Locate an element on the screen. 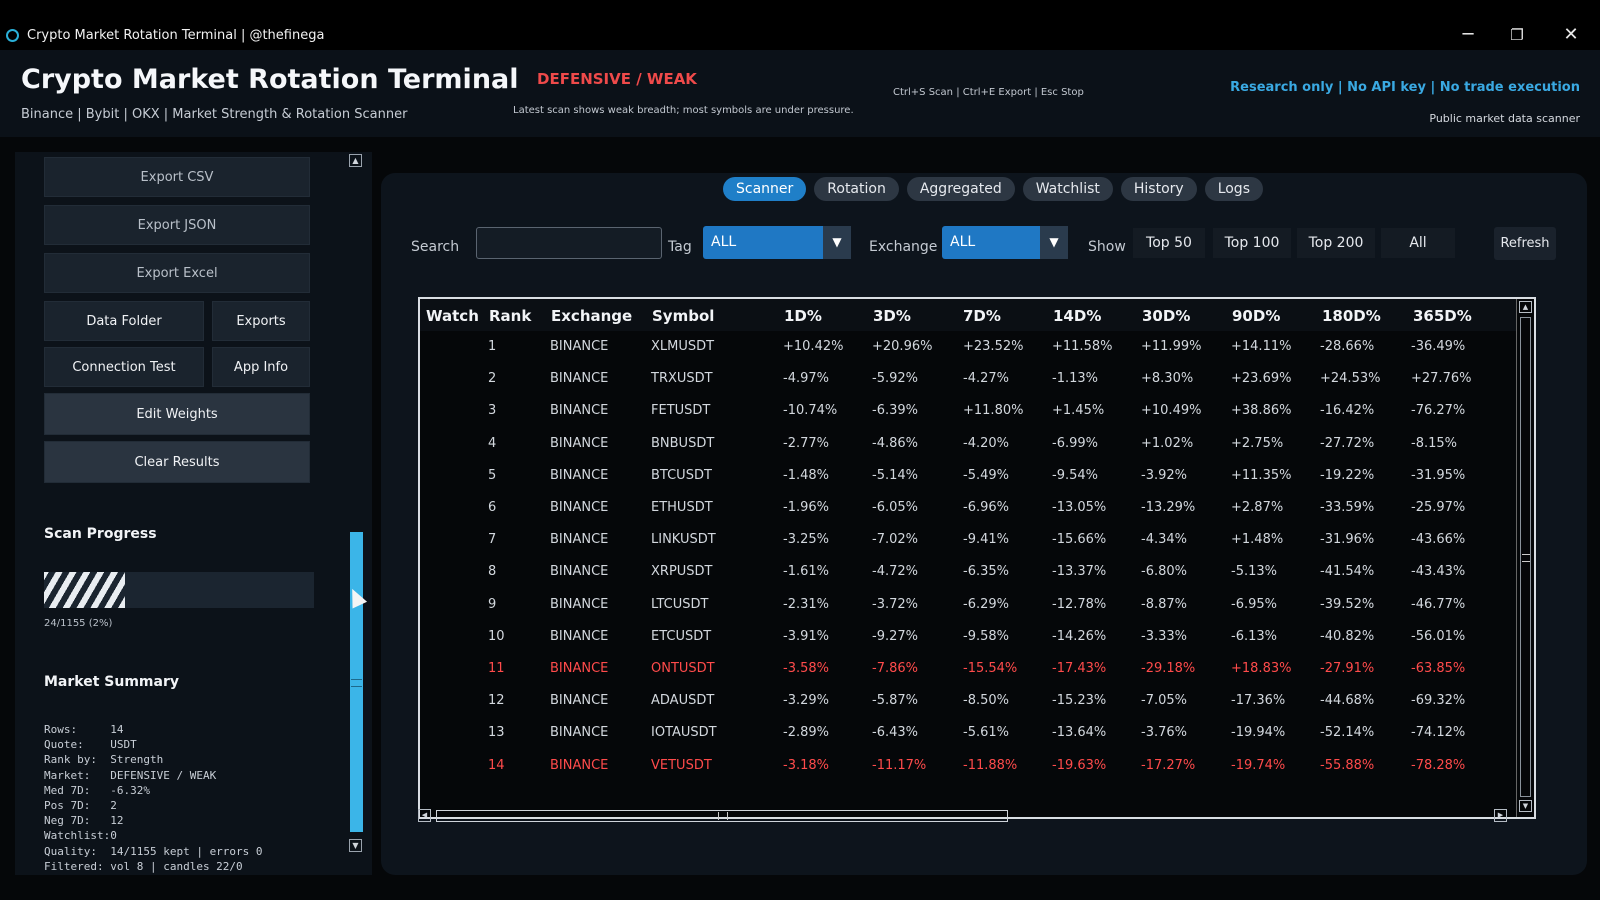 The image size is (1600, 900). column-header: 30D% is located at coordinates (1166, 316).